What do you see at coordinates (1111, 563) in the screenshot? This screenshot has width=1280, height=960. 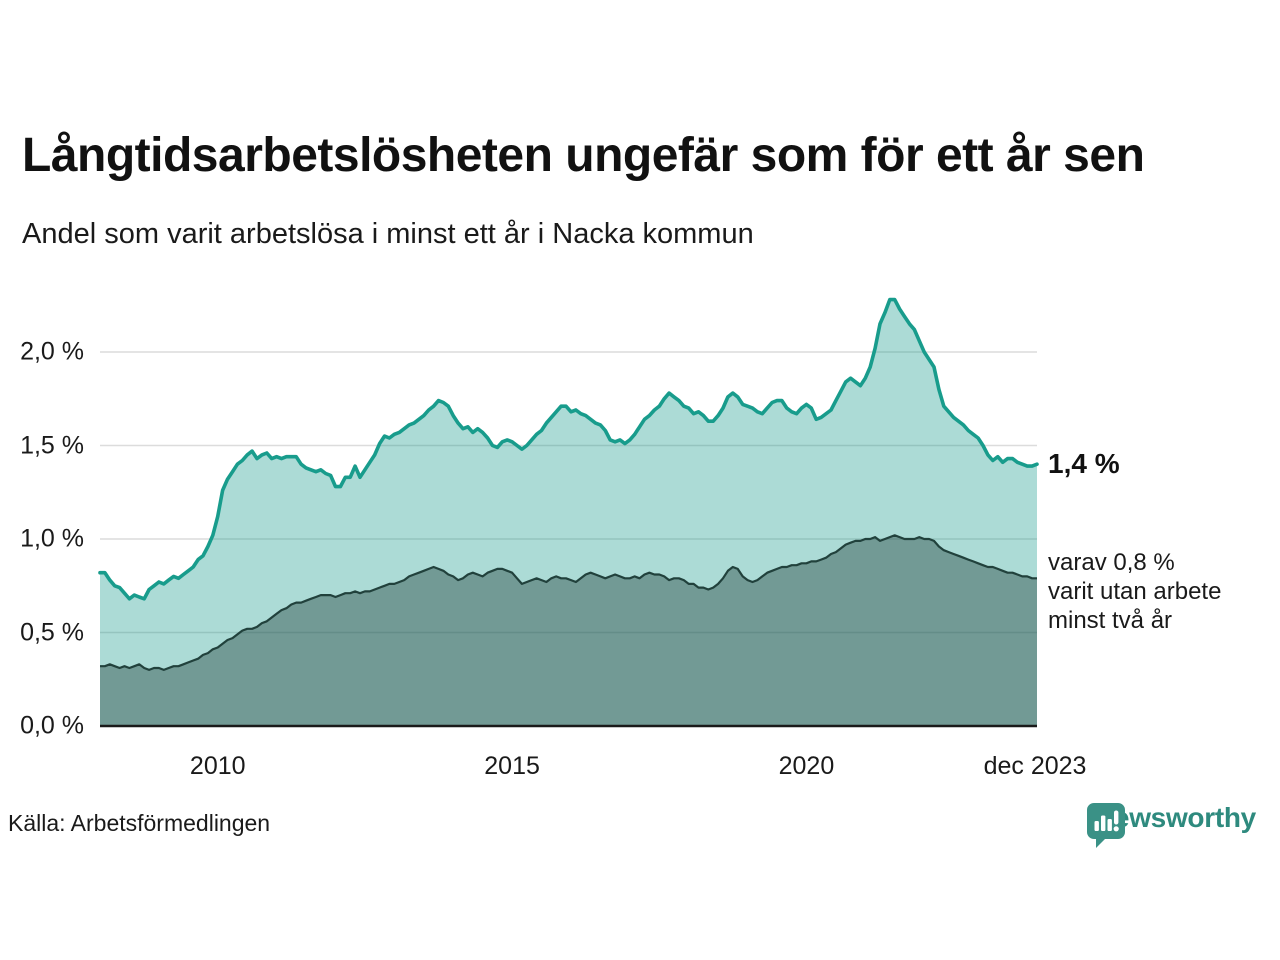 I see `annotation-line: varav 0,8 %` at bounding box center [1111, 563].